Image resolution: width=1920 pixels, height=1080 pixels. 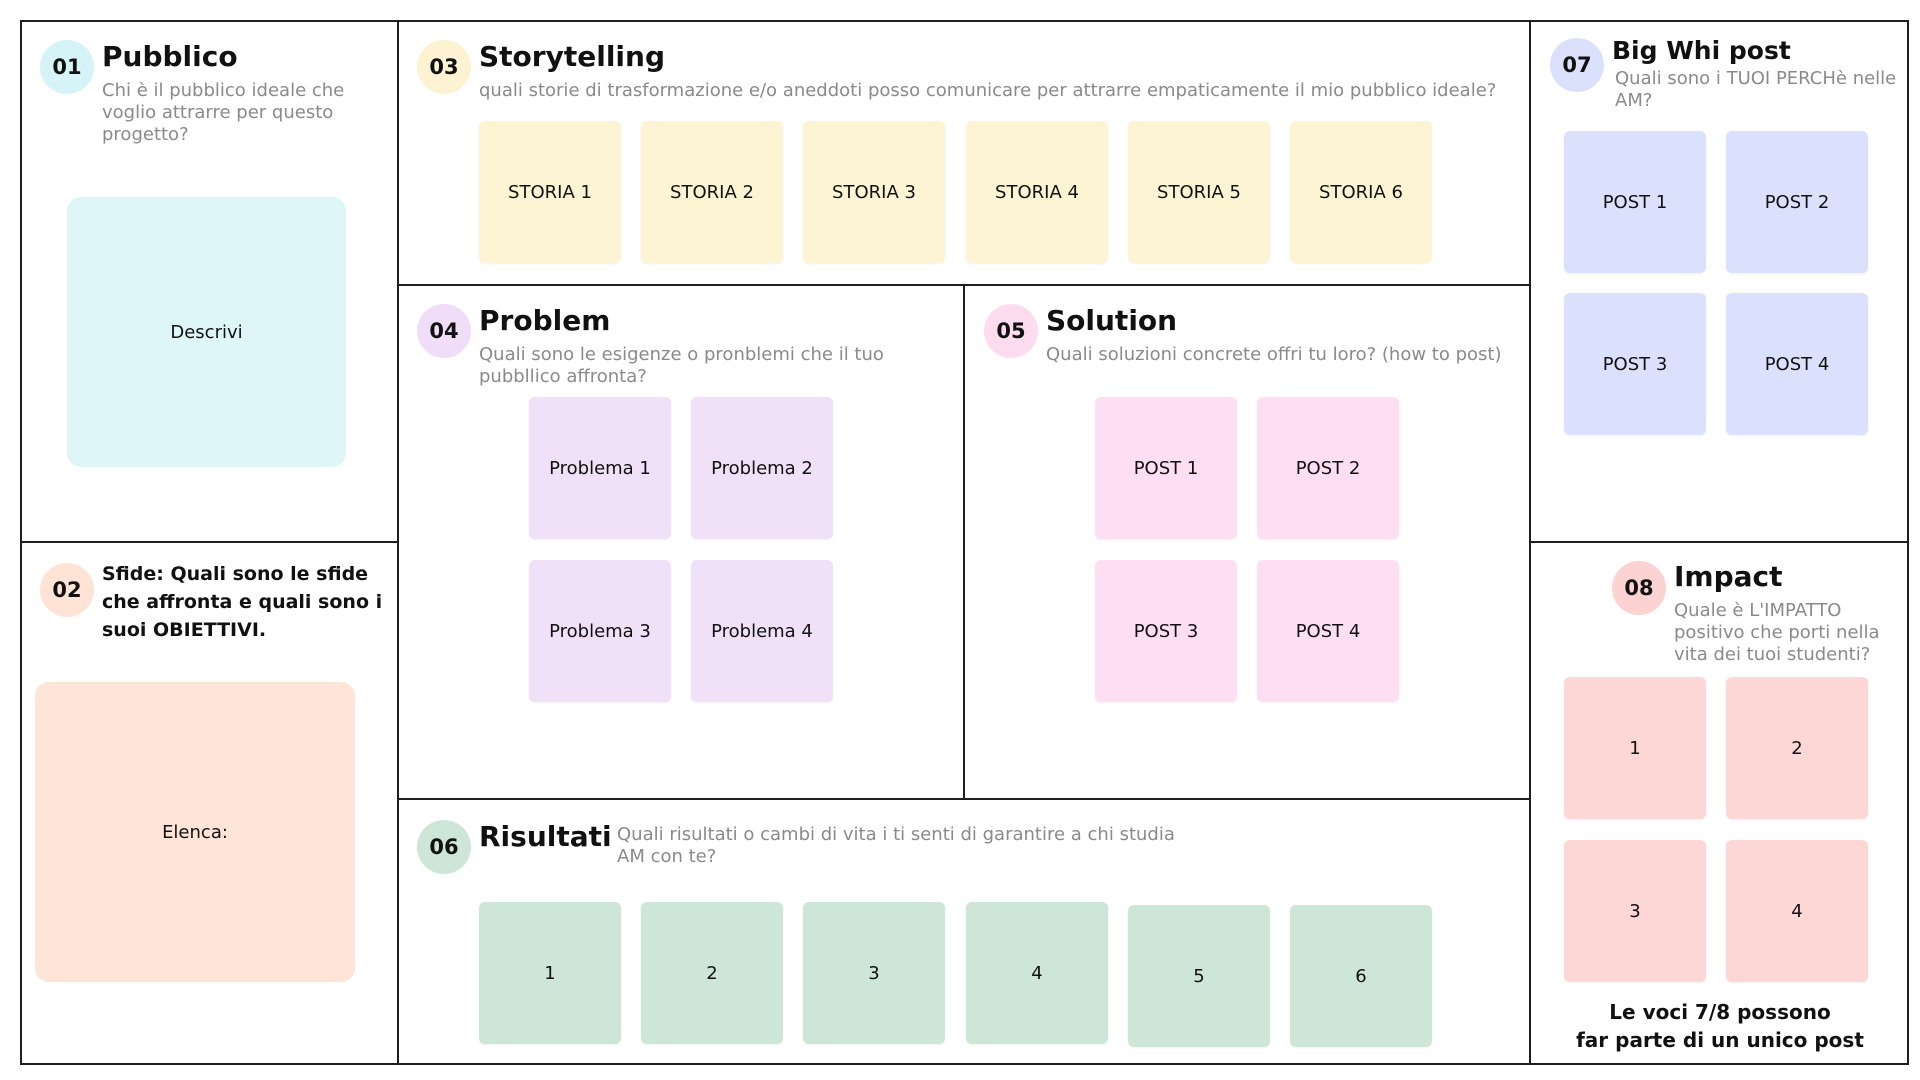 I want to click on section-number: 03, so click(x=444, y=67).